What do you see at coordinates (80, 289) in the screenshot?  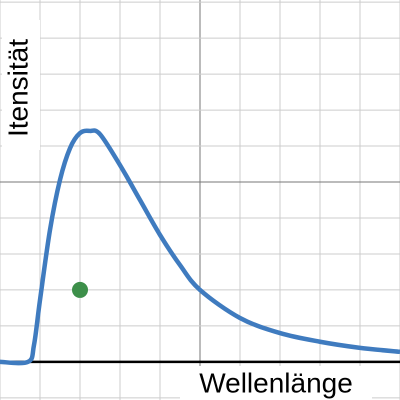 I see `point` at bounding box center [80, 289].